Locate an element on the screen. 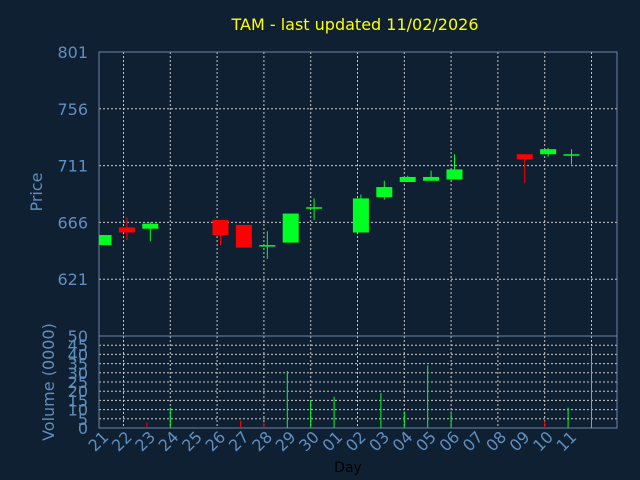  price-axis-ticks: 621 666 711 756 801 is located at coordinates (72, 166).